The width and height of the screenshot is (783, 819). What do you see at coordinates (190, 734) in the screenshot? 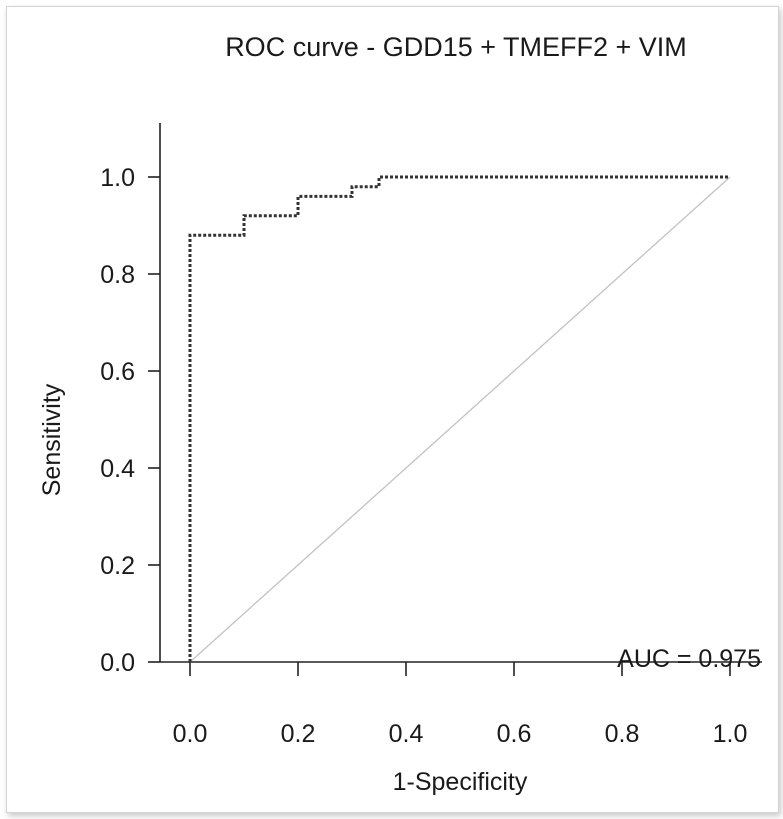
I see `x-tick-label: 0.0` at bounding box center [190, 734].